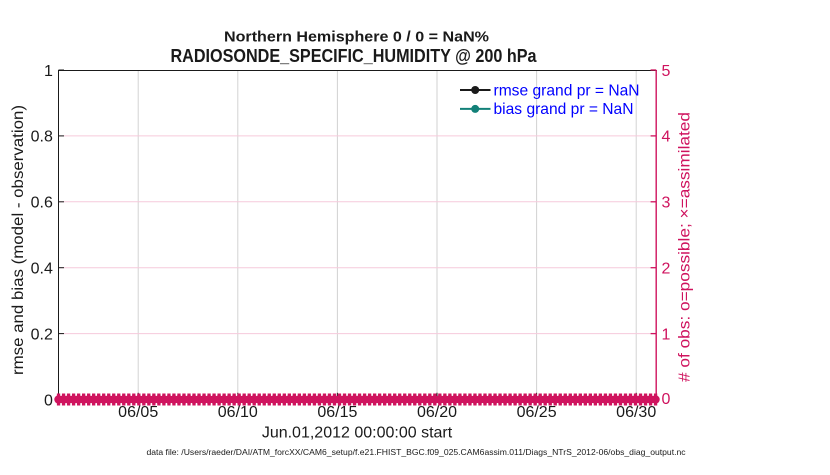  I want to click on svg-text:Northern Hemisphere 0 / 0 = Na: Northern Hemisphere 0 / 0 = NaN%, so click(357, 36).